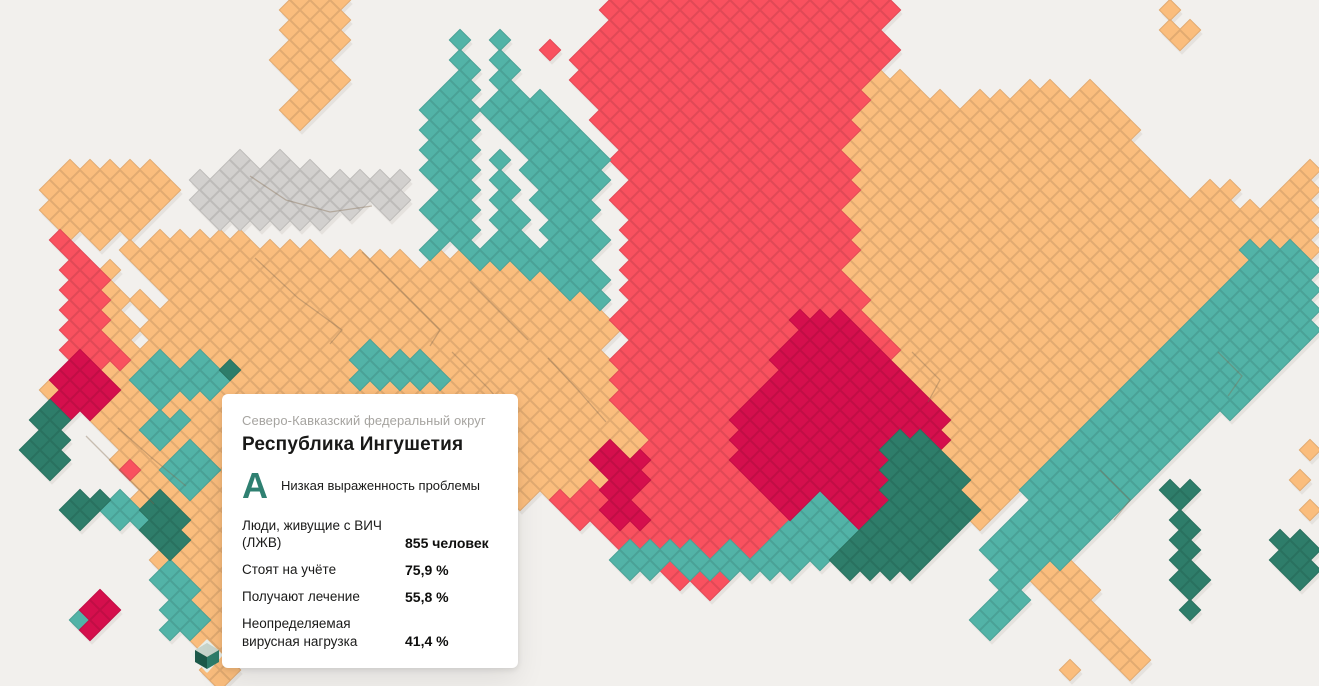 The width and height of the screenshot is (1319, 686). I want to click on federal-district-label: Северо-Кавказский федеральный округ, so click(364, 420).